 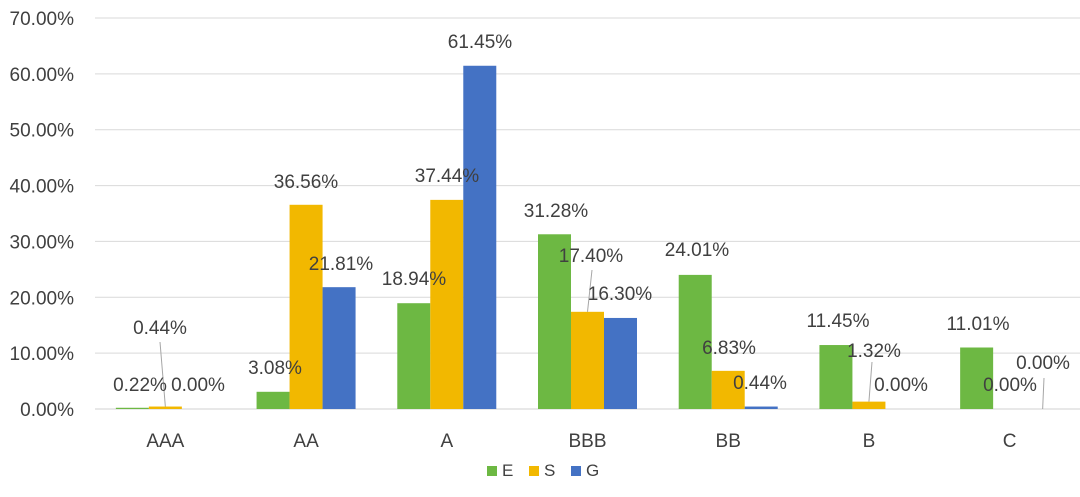 I want to click on data-label: 36.56%, so click(x=306, y=182).